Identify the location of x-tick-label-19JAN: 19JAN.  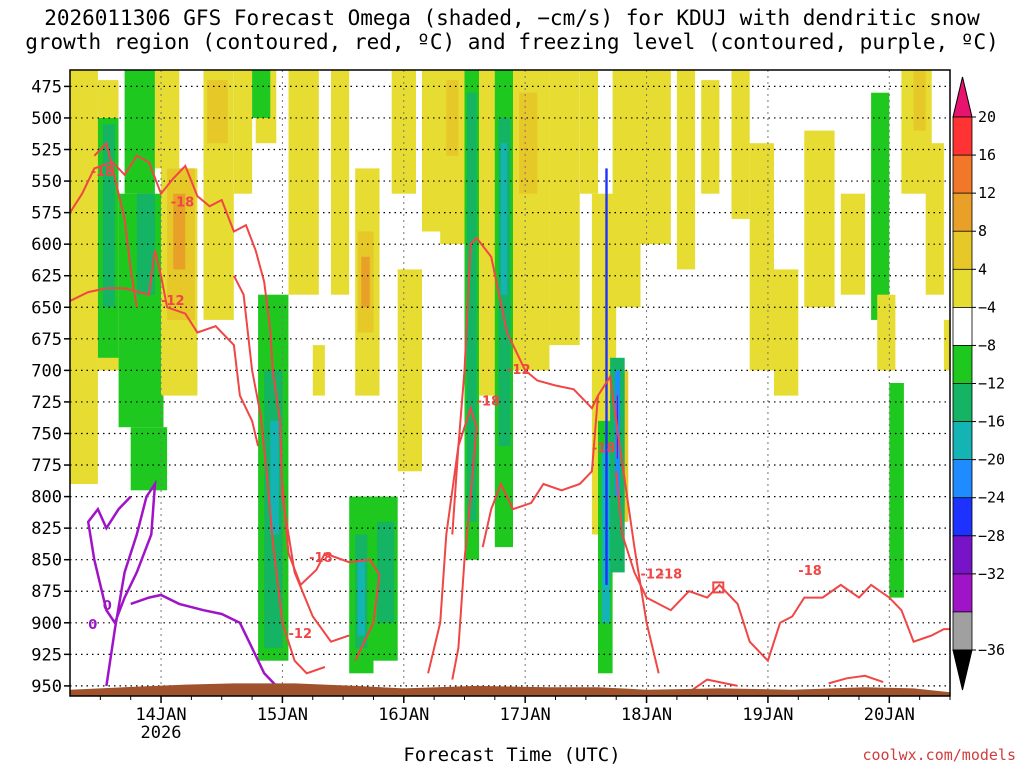
(767, 715).